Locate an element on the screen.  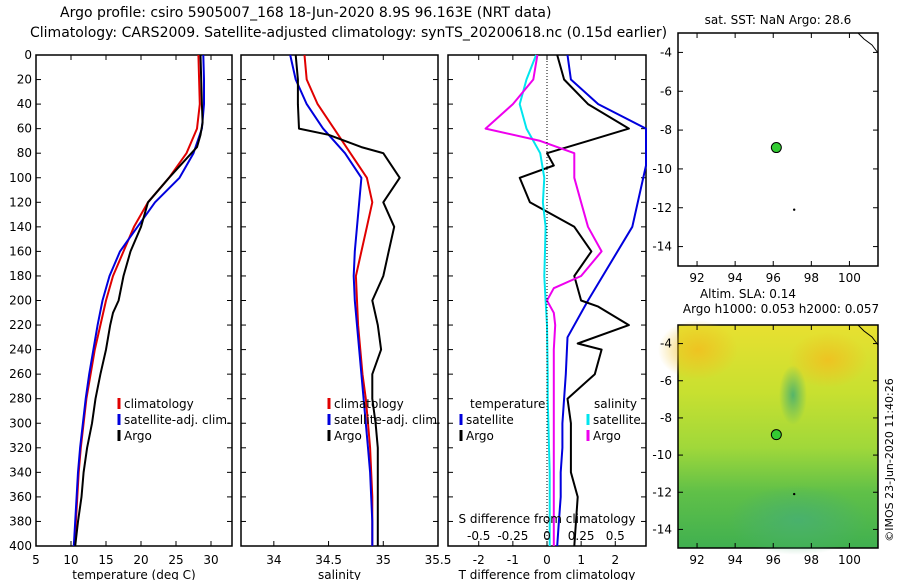
temperature-xtick-label: 25 is located at coordinates (175, 560).